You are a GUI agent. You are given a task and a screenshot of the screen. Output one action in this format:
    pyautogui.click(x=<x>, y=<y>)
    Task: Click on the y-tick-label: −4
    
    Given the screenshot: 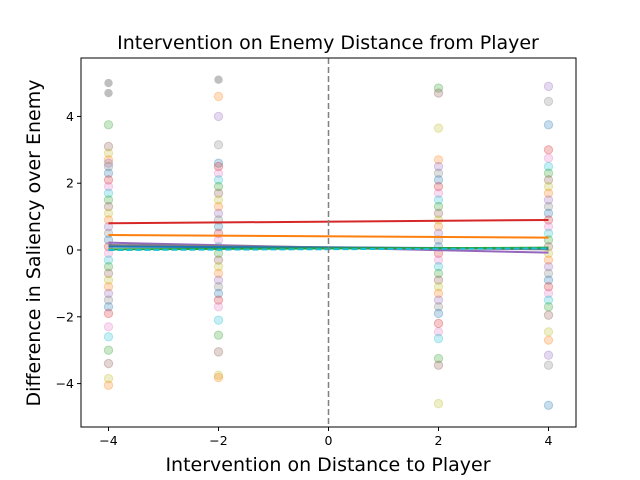 What is the action you would take?
    pyautogui.click(x=65, y=383)
    